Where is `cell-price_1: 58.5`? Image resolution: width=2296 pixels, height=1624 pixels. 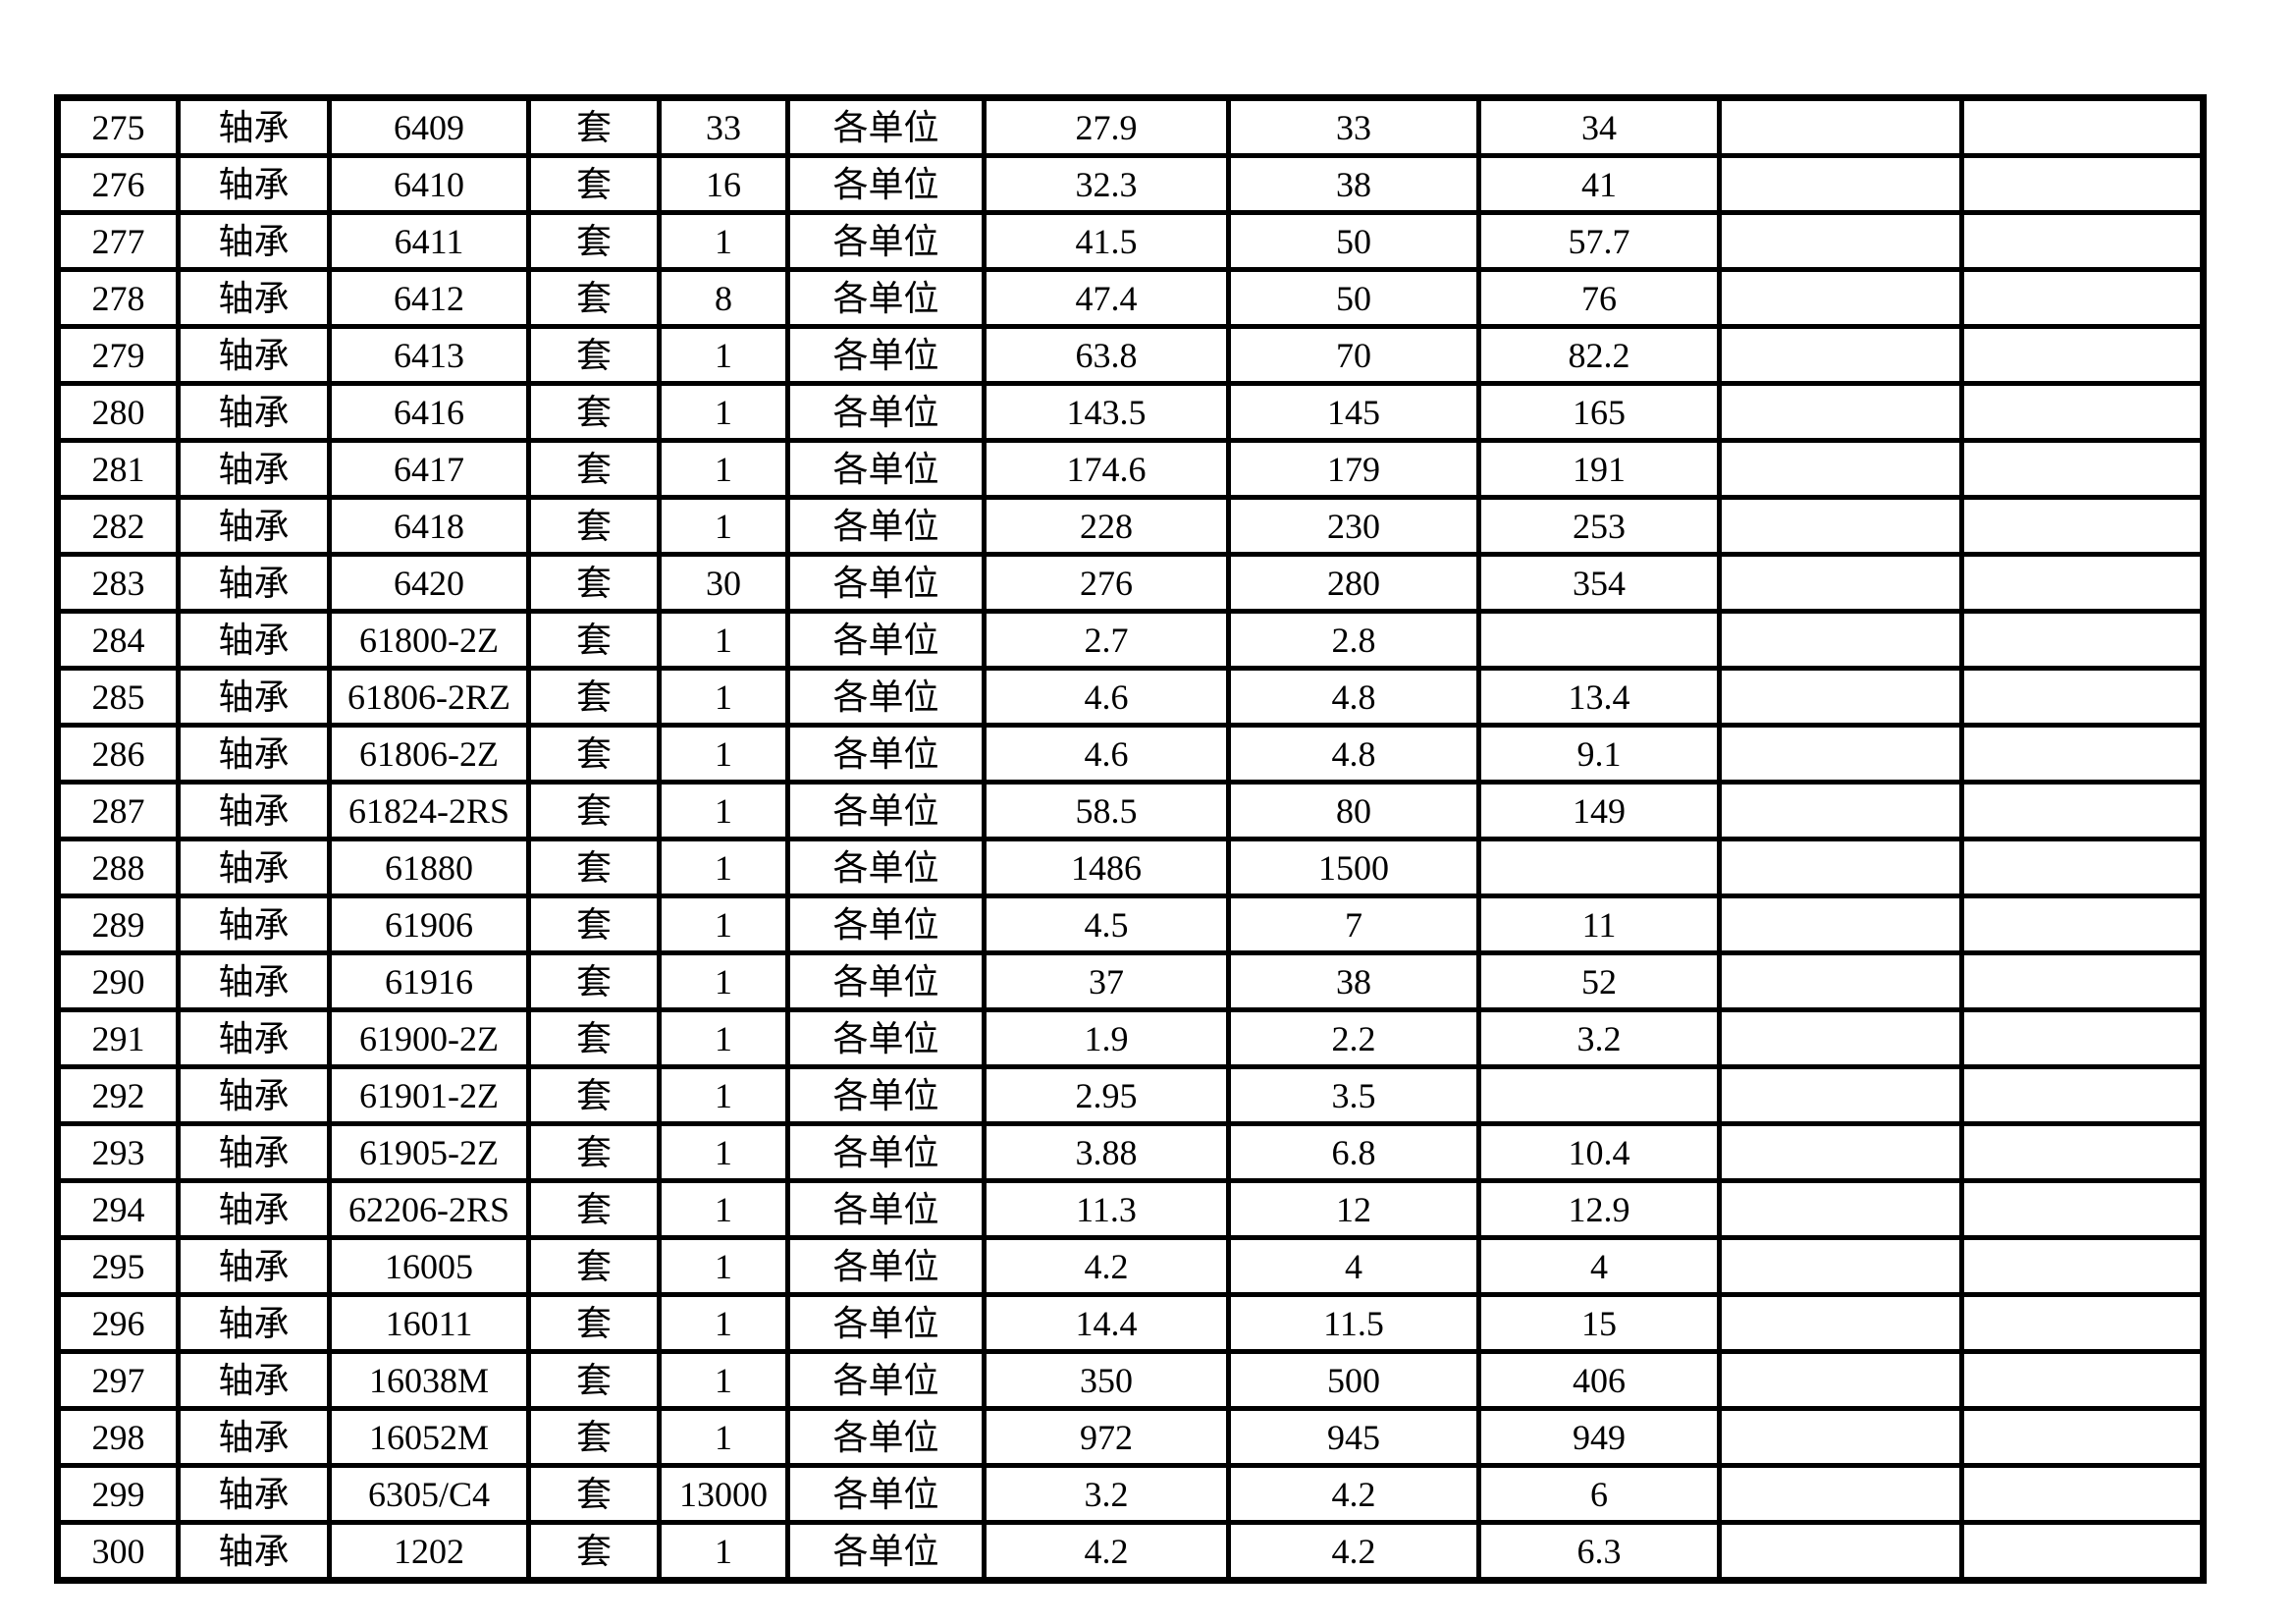
cell-price_1: 58.5 is located at coordinates (1106, 810).